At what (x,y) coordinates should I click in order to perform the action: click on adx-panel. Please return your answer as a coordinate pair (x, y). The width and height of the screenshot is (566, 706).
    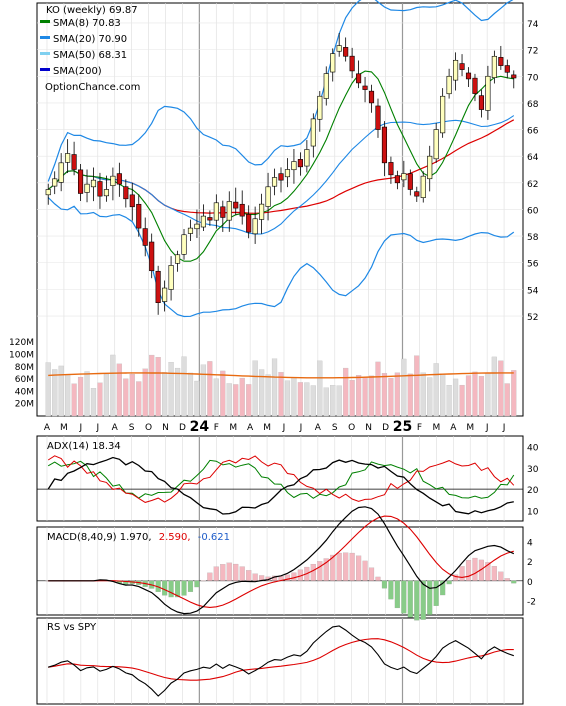
    Looking at the image, I should click on (280, 478).